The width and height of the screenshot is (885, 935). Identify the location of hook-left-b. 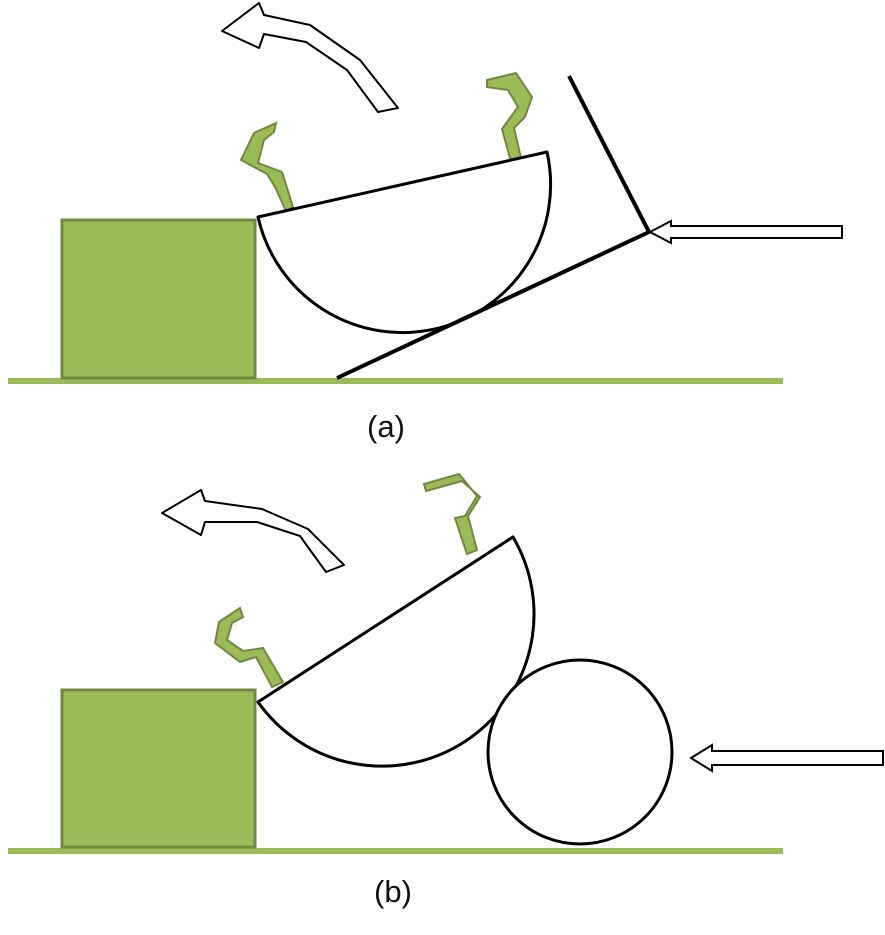
(249, 647).